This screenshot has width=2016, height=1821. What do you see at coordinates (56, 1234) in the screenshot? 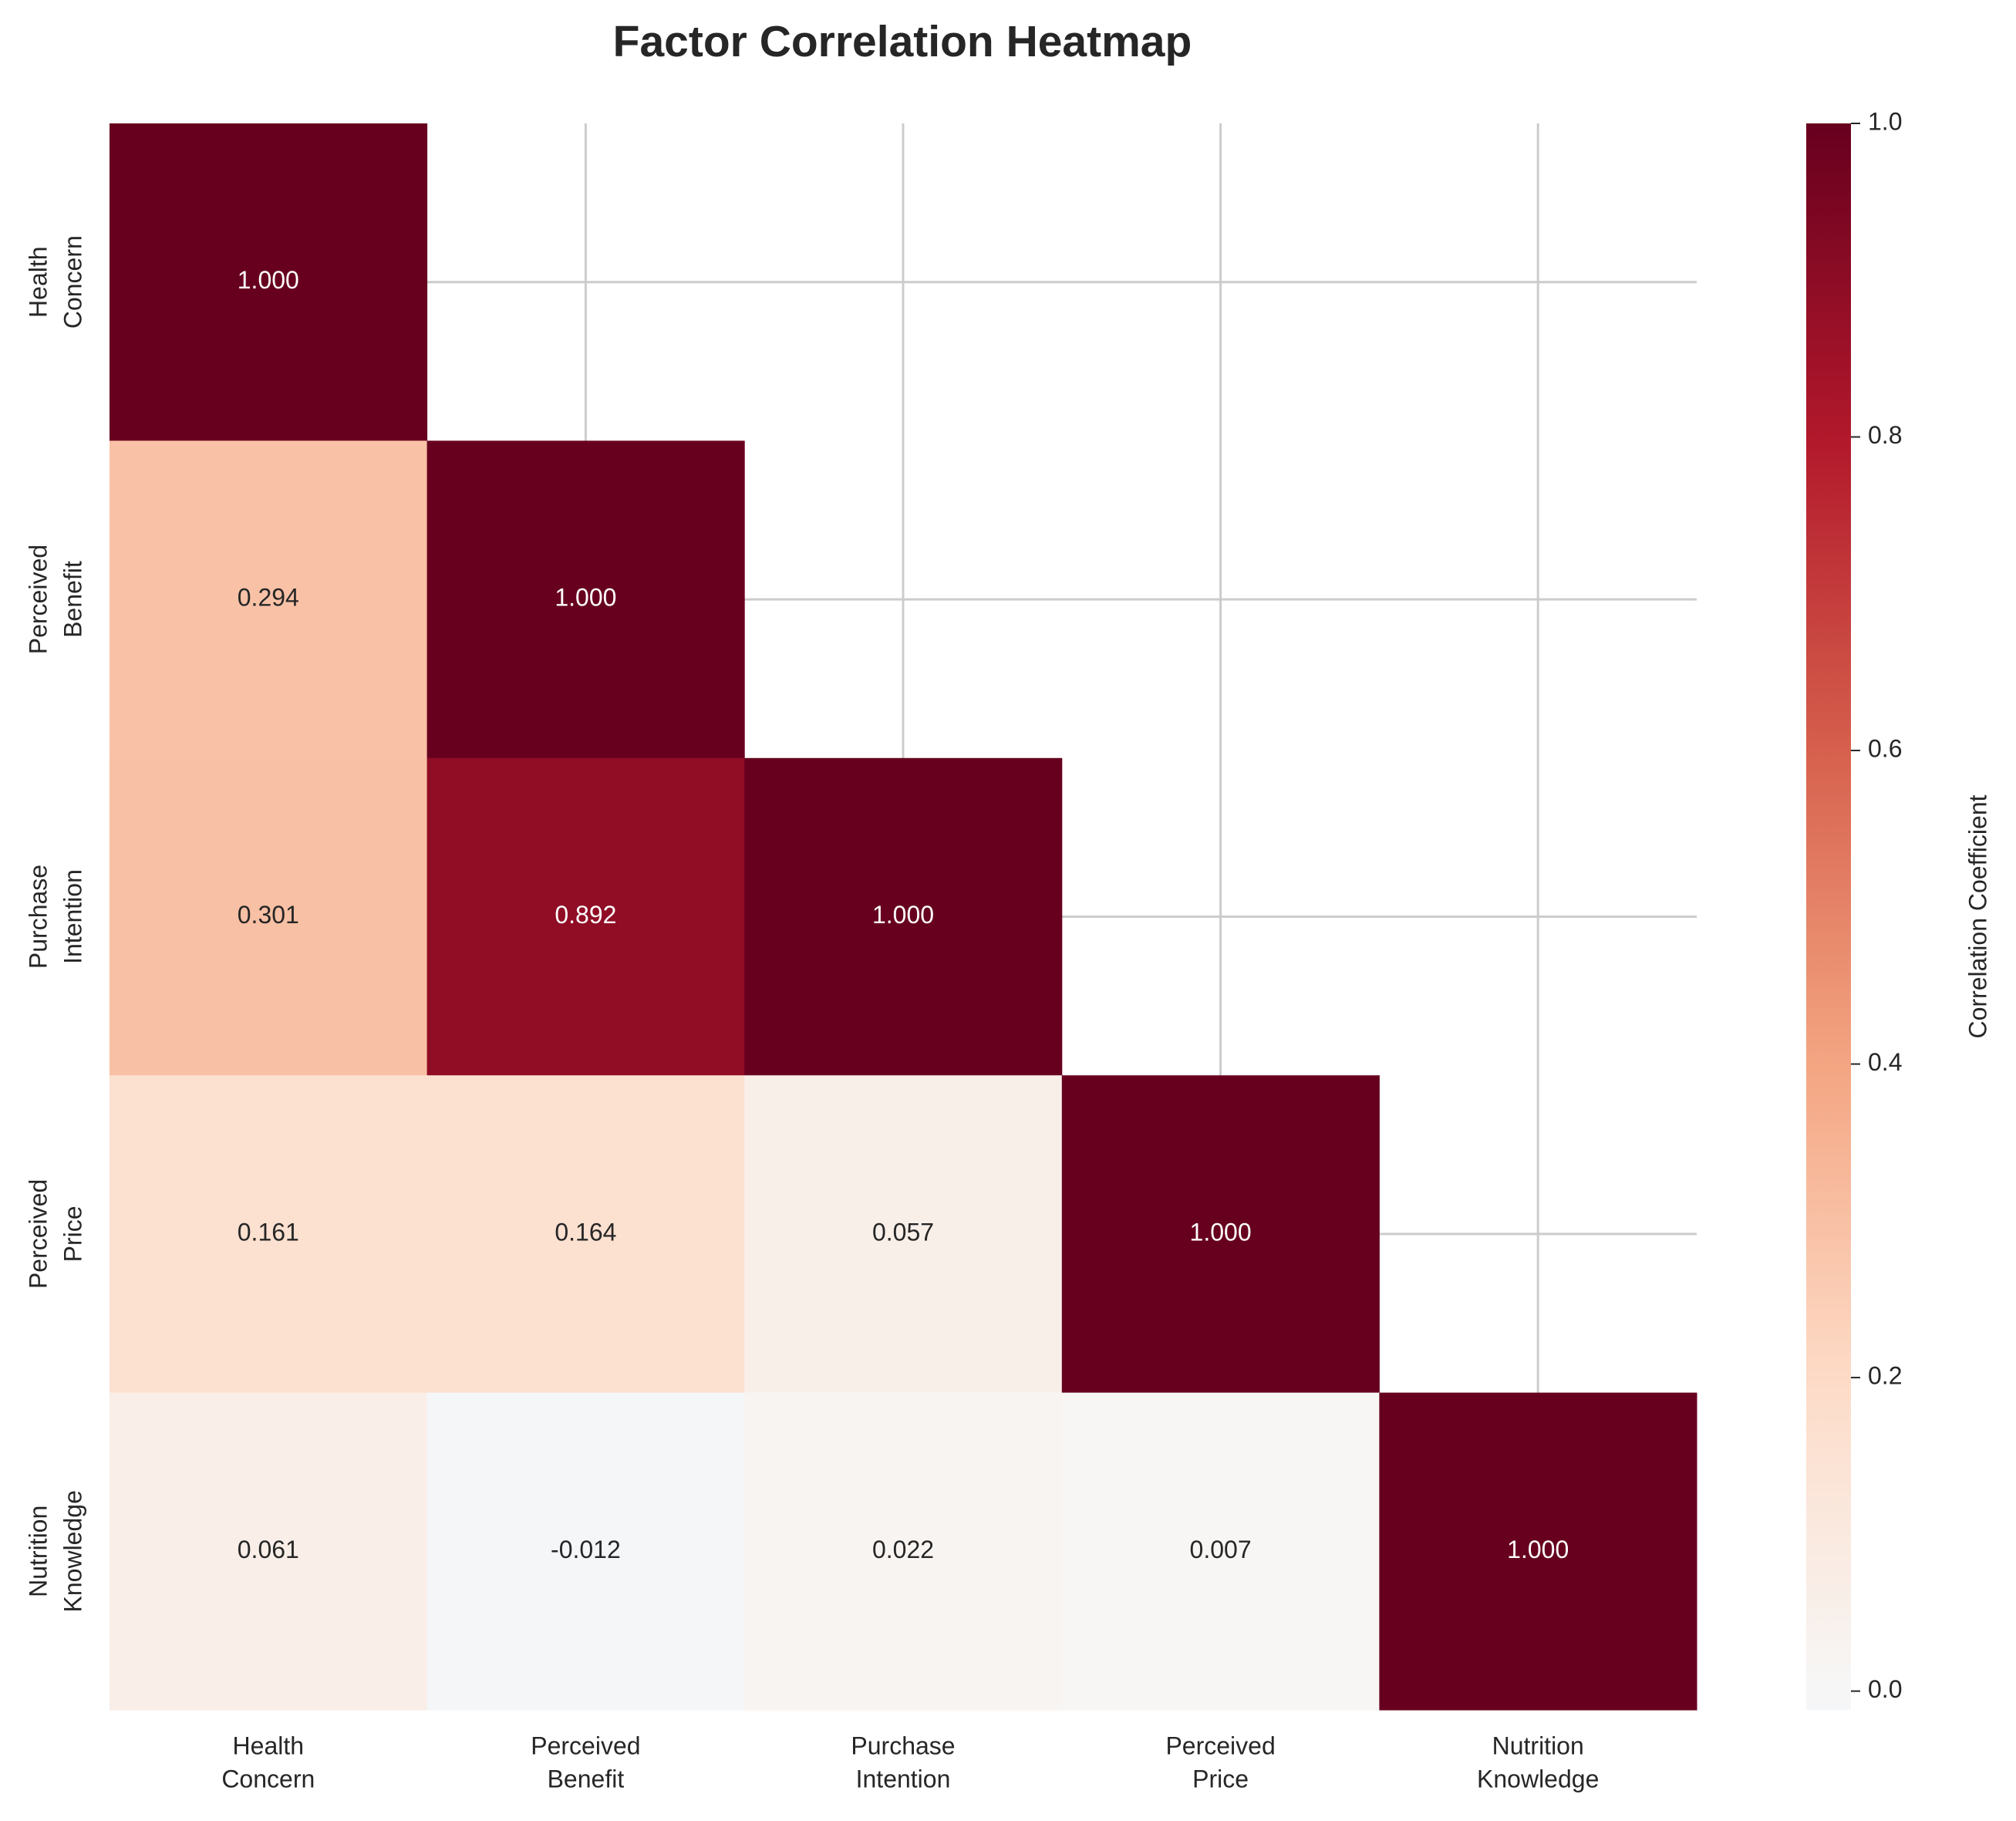
I see `y-tick-label: Perceived Price` at bounding box center [56, 1234].